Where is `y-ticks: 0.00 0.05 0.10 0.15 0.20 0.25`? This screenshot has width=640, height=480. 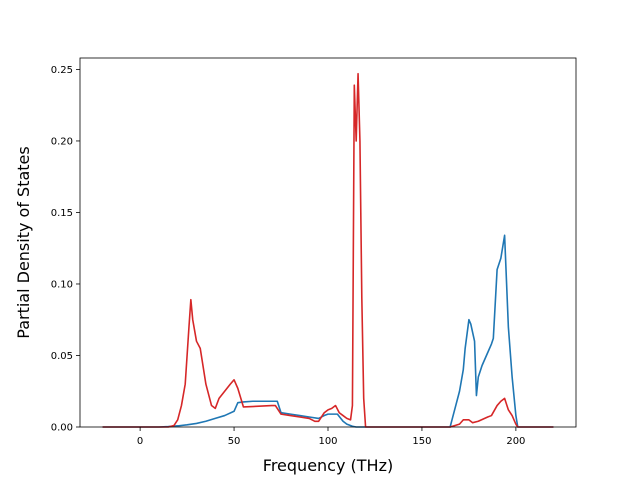 y-ticks: 0.00 0.05 0.10 0.15 0.20 0.25 is located at coordinates (65, 249).